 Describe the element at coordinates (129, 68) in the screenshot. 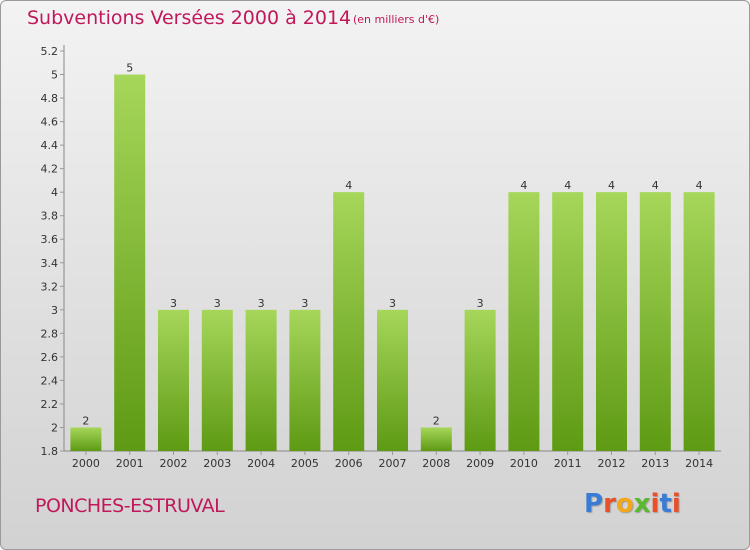

I see `bar-value-label: 5` at that location.